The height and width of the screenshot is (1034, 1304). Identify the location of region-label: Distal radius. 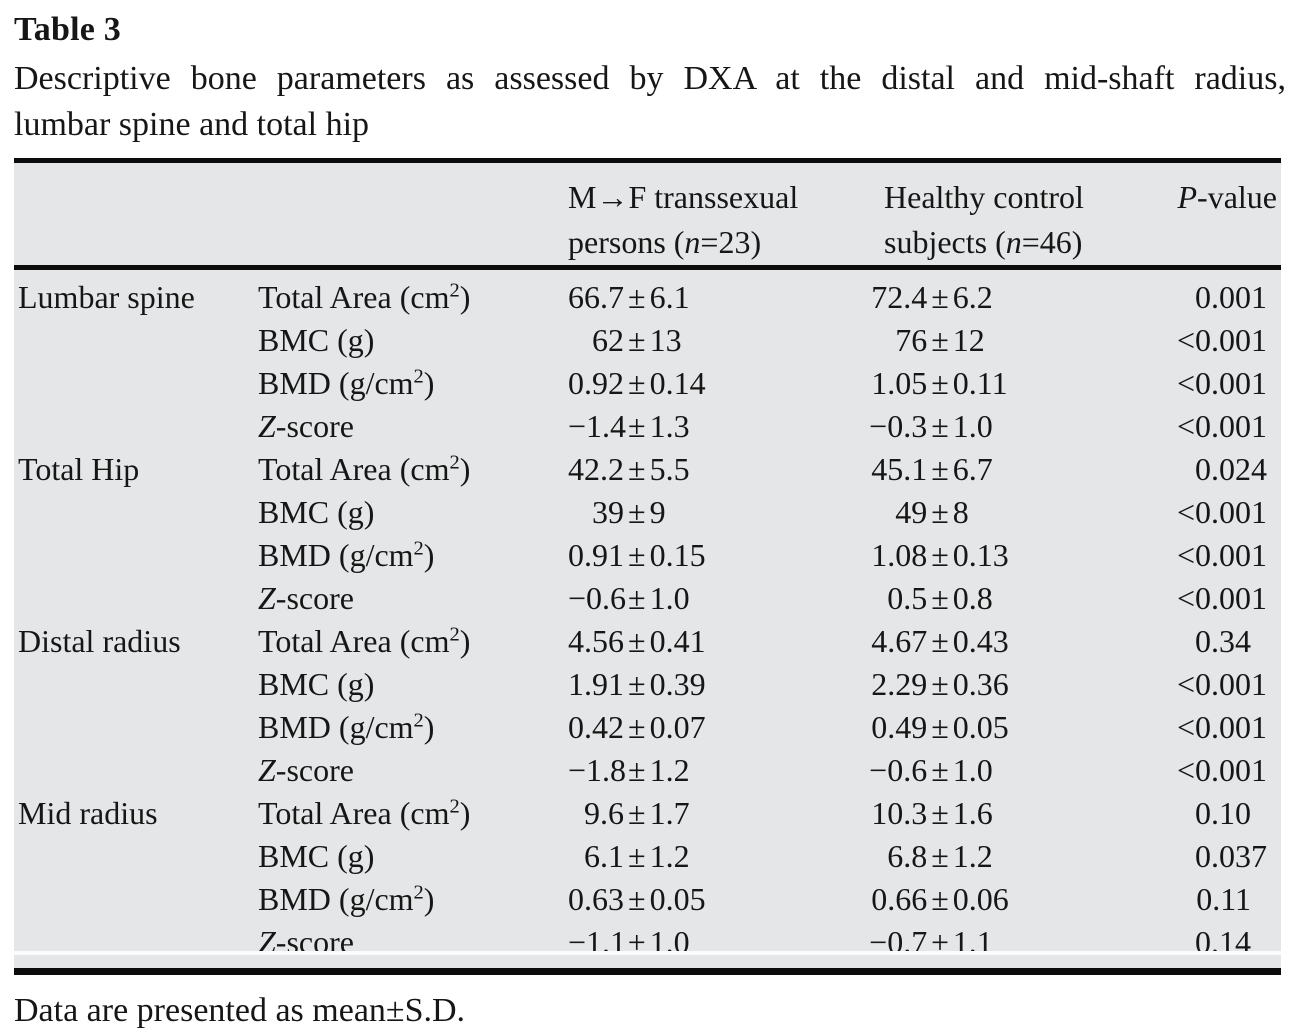
(99, 641).